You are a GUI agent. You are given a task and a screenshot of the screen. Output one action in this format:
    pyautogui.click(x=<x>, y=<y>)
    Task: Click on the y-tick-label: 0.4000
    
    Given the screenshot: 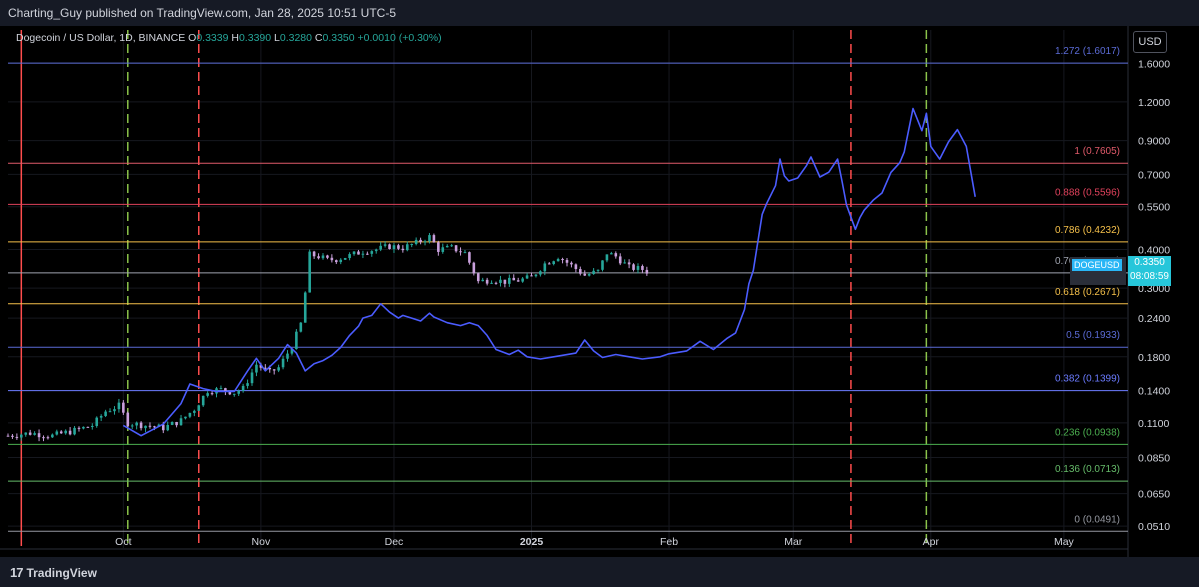 What is the action you would take?
    pyautogui.click(x=1154, y=251)
    